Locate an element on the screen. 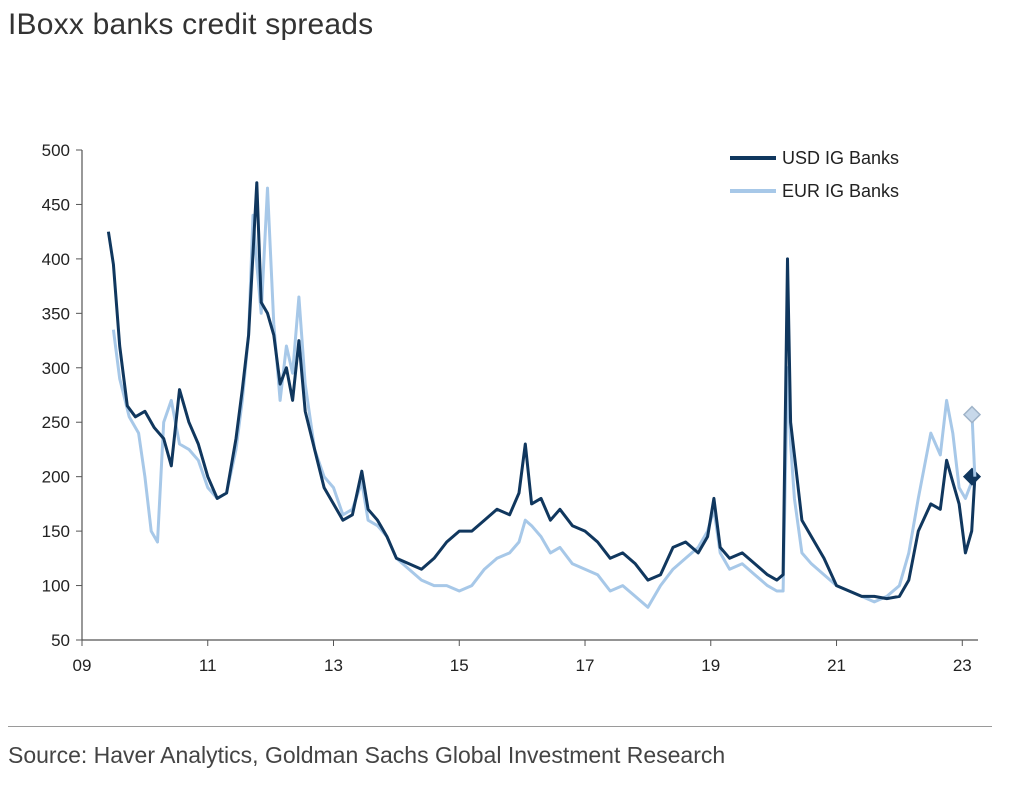 The image size is (1028, 796). x-tick-label: 21 is located at coordinates (836, 665).